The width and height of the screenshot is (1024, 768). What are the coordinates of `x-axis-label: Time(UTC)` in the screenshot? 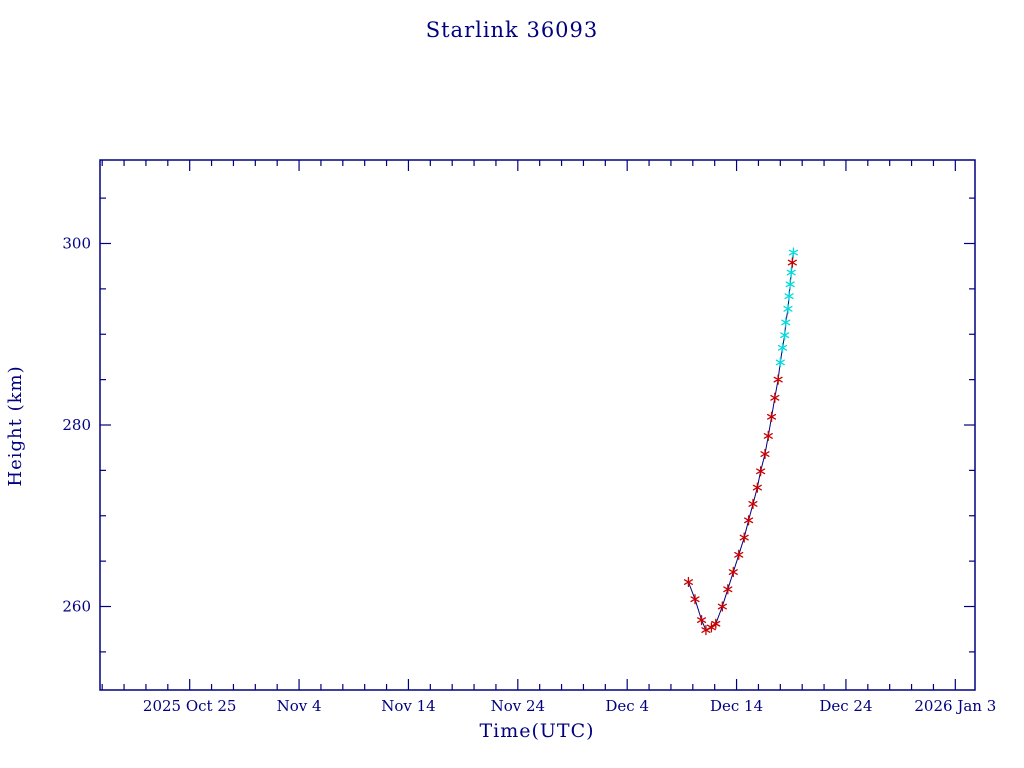 It's located at (537, 731).